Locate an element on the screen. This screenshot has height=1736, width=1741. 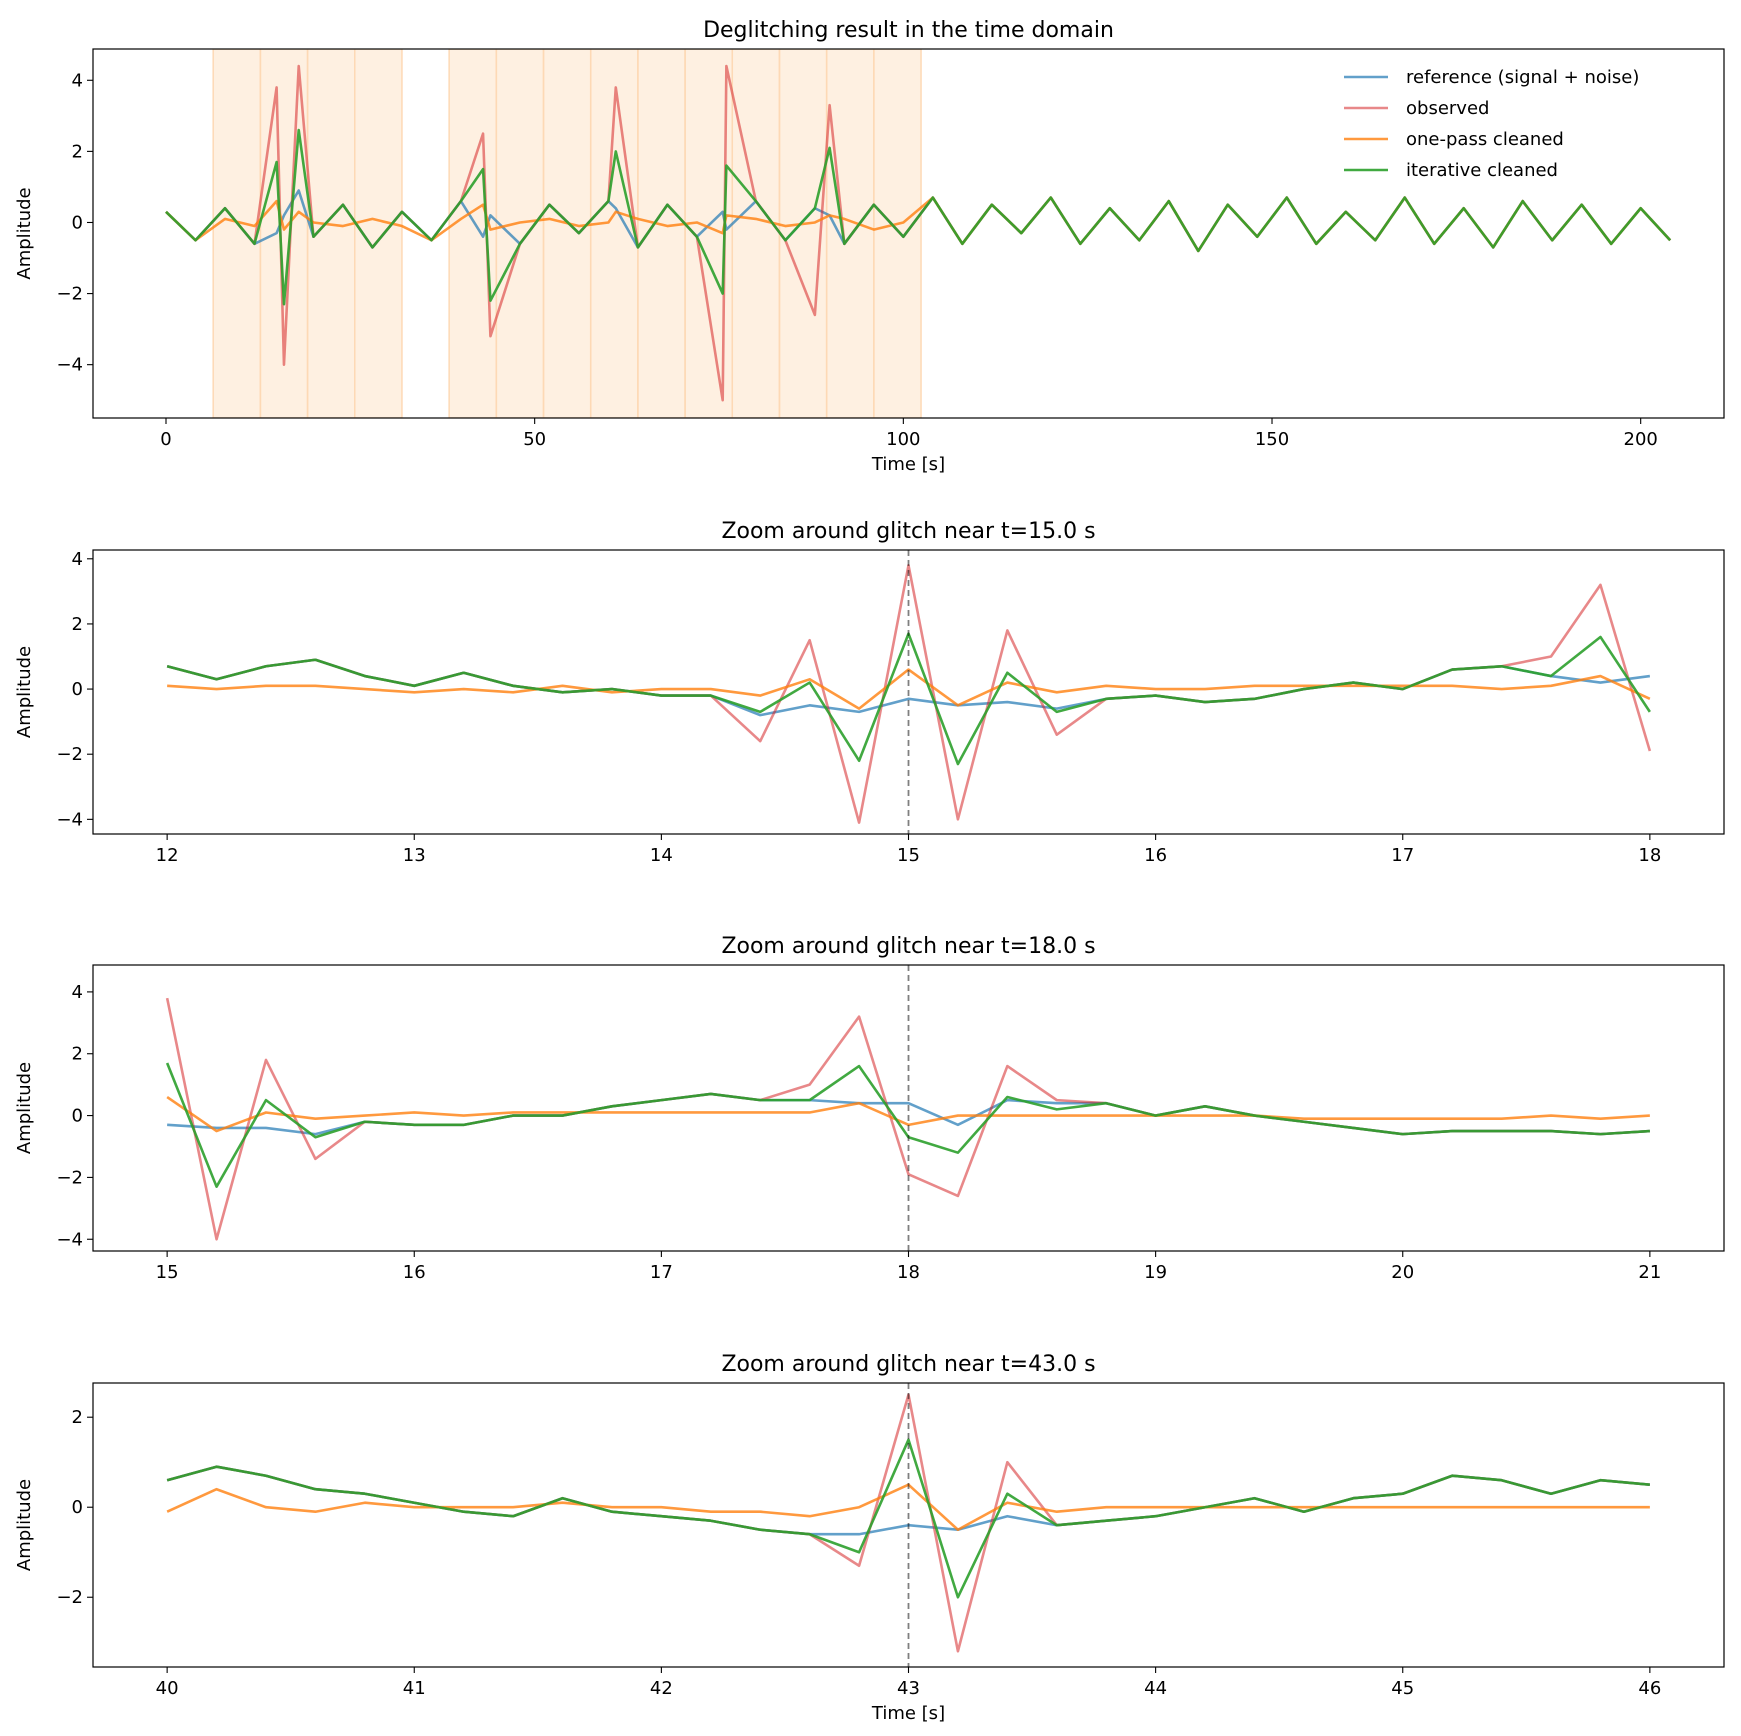
x-tick-label: 50 is located at coordinates (534, 439).